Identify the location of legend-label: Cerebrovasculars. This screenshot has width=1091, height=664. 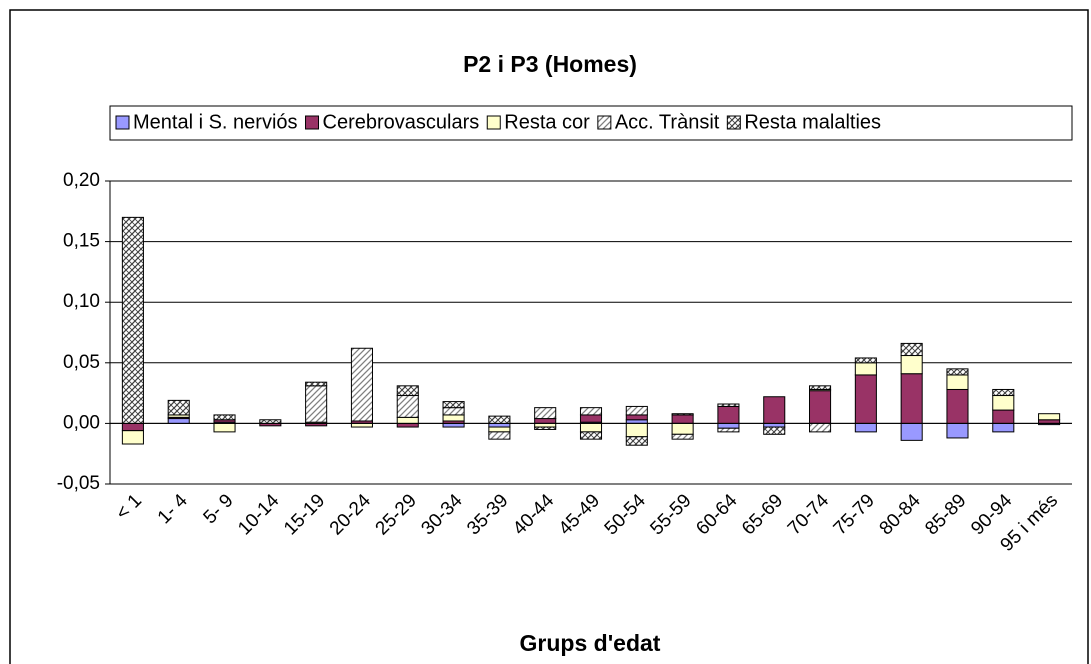
(401, 122).